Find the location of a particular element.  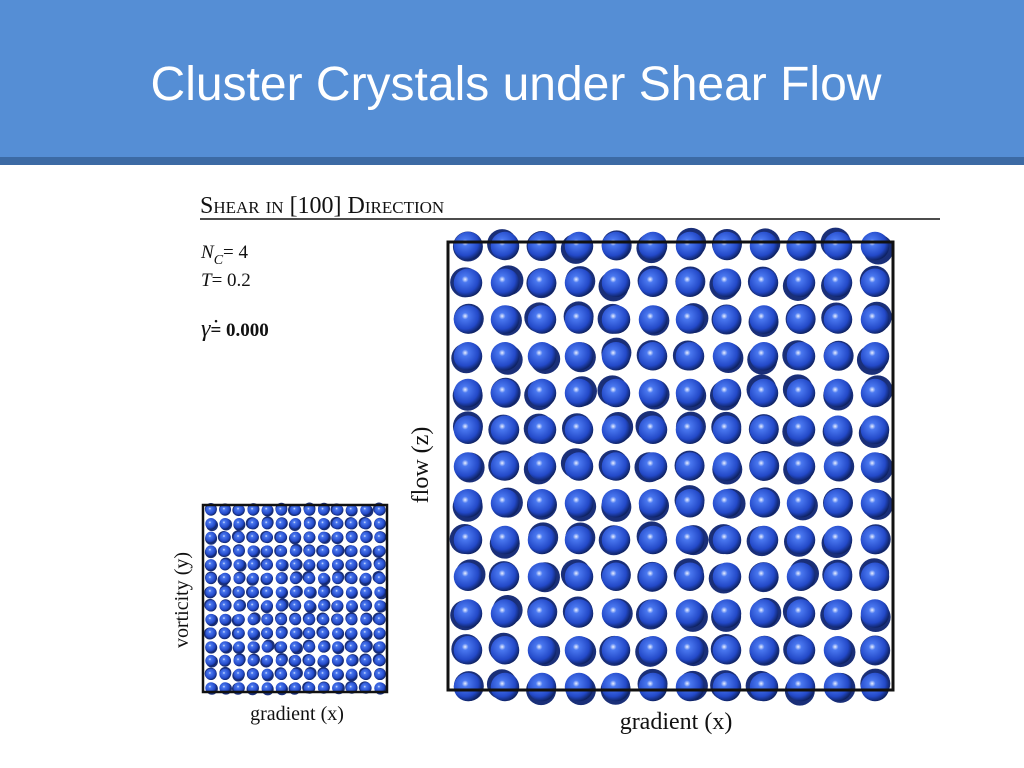

parameter-value: = 4 is located at coordinates (235, 252).